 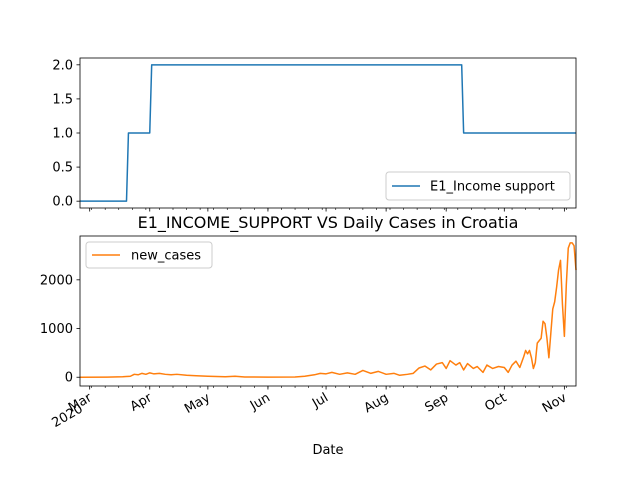 What do you see at coordinates (56, 280) in the screenshot?
I see `daily-cases-ytick-label: 2000` at bounding box center [56, 280].